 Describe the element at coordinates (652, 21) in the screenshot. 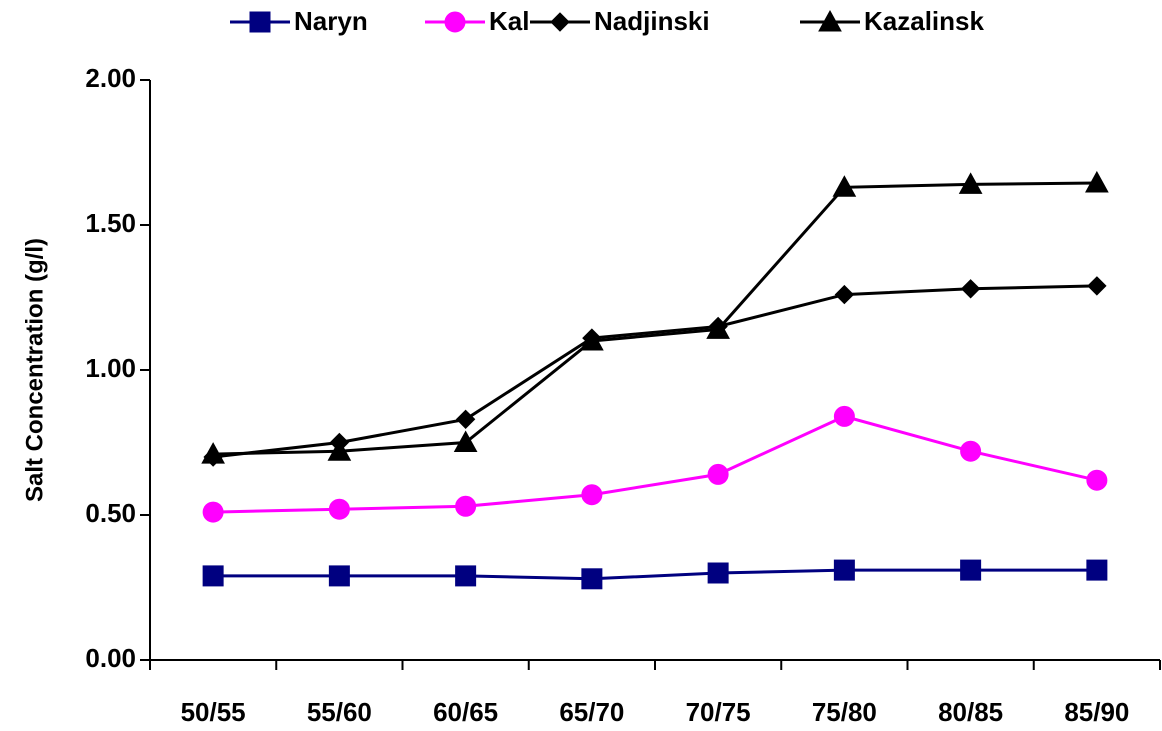

I see `legend-label: Nadjinski` at that location.